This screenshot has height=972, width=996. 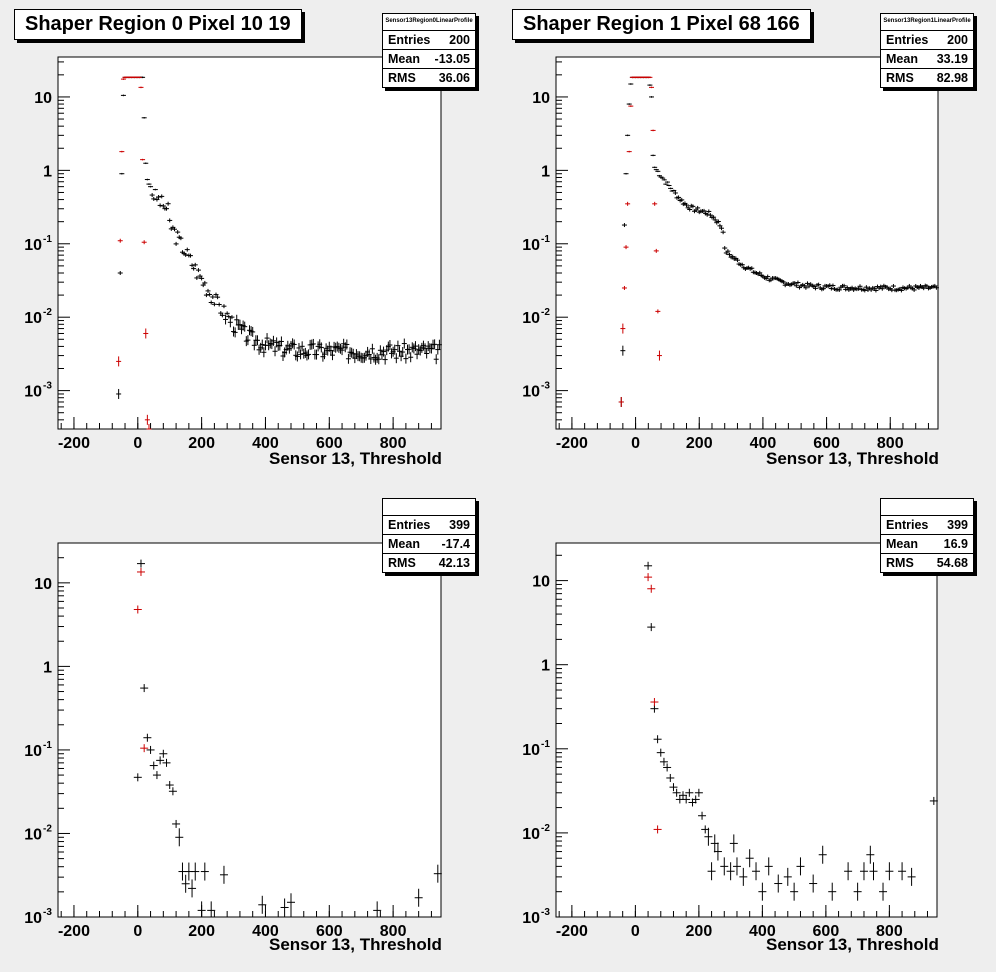 I want to click on y-tick-exponent: -1, so click(x=47, y=745).